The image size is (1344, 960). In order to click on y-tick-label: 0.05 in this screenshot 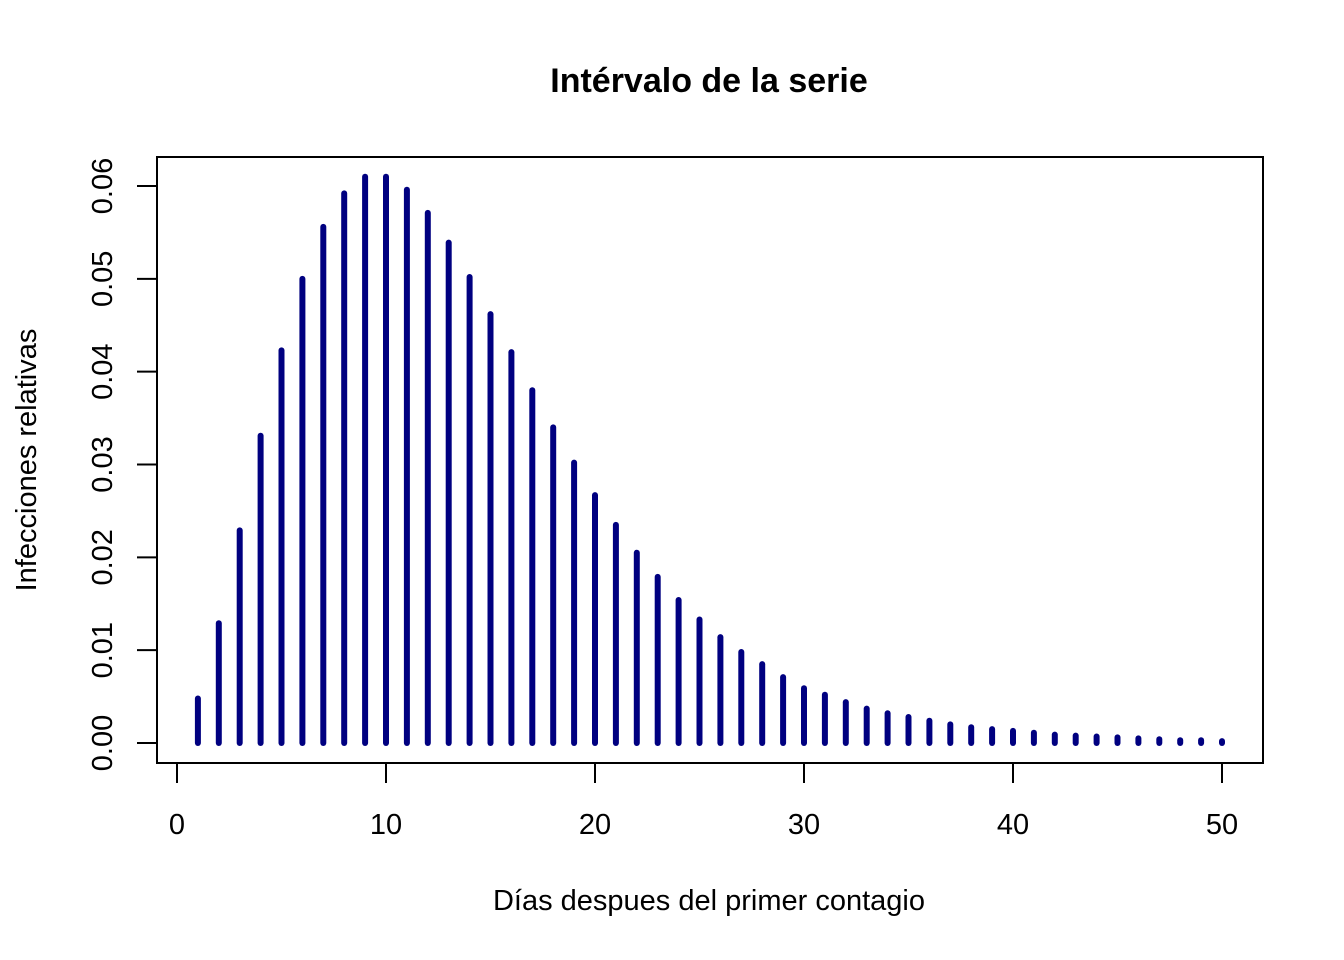, I will do `click(103, 279)`.